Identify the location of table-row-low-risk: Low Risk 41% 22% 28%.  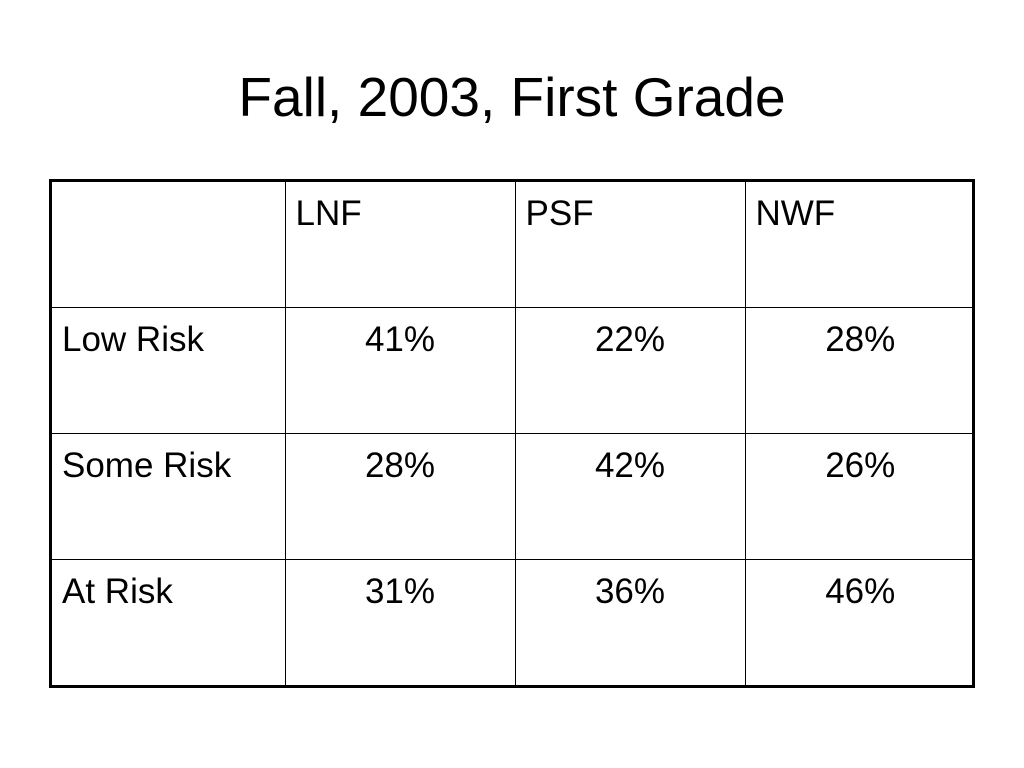
(513, 370).